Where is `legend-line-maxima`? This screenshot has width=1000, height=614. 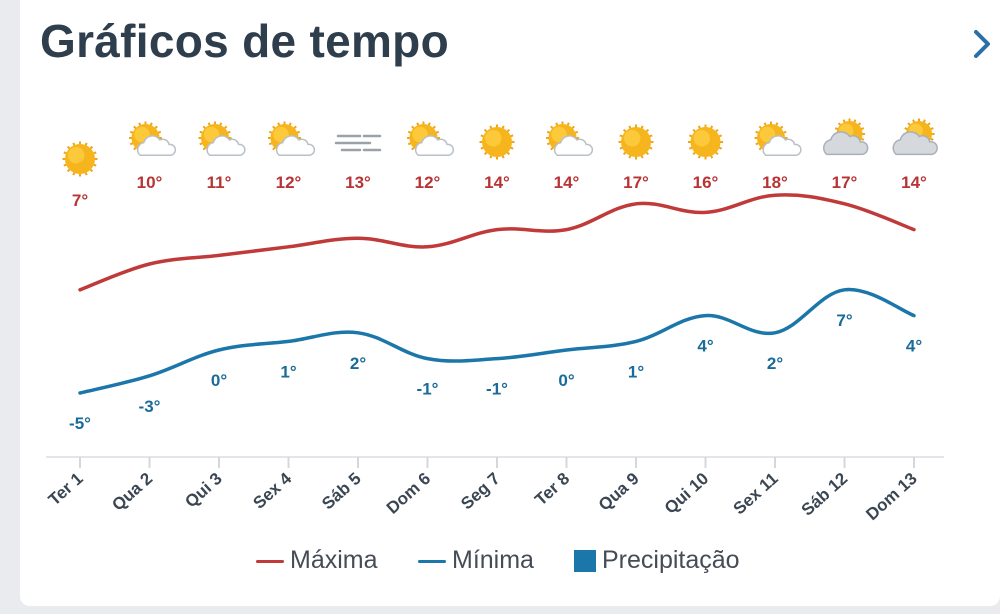
legend-line-maxima is located at coordinates (270, 561).